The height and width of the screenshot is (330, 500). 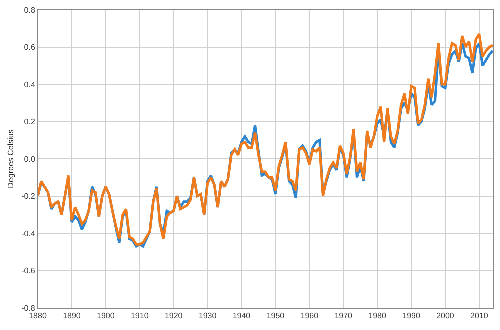 What do you see at coordinates (30, 47) in the screenshot?
I see `y-tick-label: 0.6` at bounding box center [30, 47].